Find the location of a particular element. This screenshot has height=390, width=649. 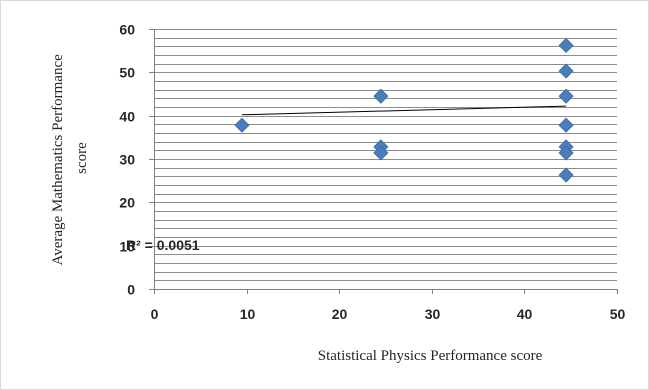

x-axis-title: Statistical Physics Performance score is located at coordinates (430, 356).